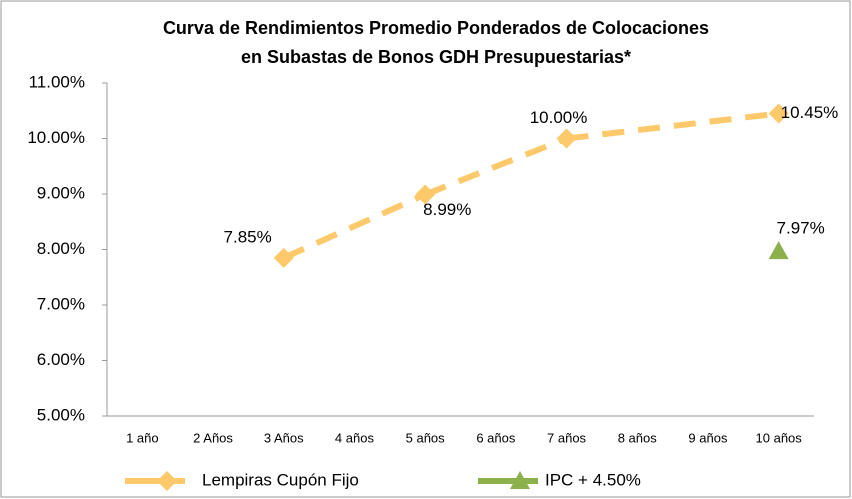 Image resolution: width=852 pixels, height=499 pixels. Describe the element at coordinates (56, 137) in the screenshot. I see `y-tick-label: 10.00%` at that location.